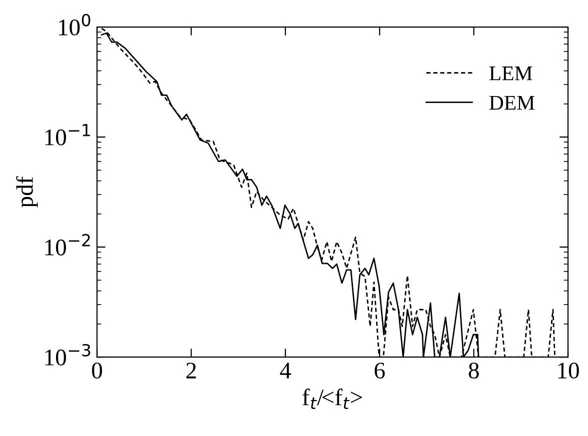  What do you see at coordinates (67, 135) in the screenshot?
I see `y-tick-label: 10$^{−1}$` at bounding box center [67, 135].